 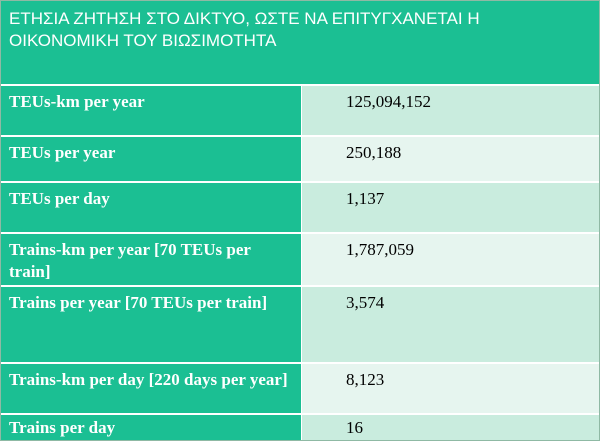 What do you see at coordinates (151, 159) in the screenshot?
I see `row-label-teus-per-year: TEUs per year` at bounding box center [151, 159].